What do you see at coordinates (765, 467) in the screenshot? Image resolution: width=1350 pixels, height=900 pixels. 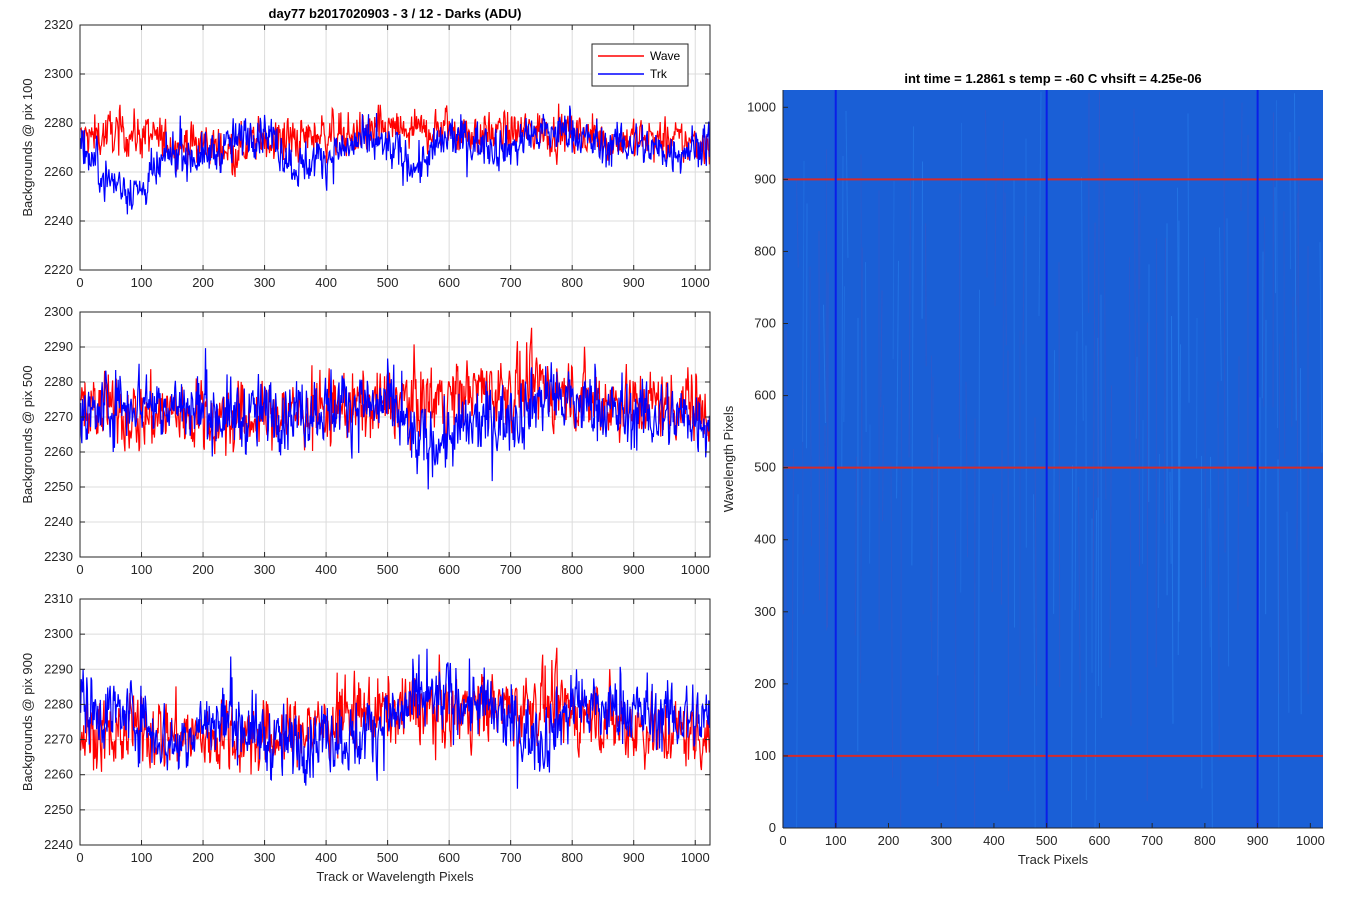 I see `y-tick-label: 500` at bounding box center [765, 467].